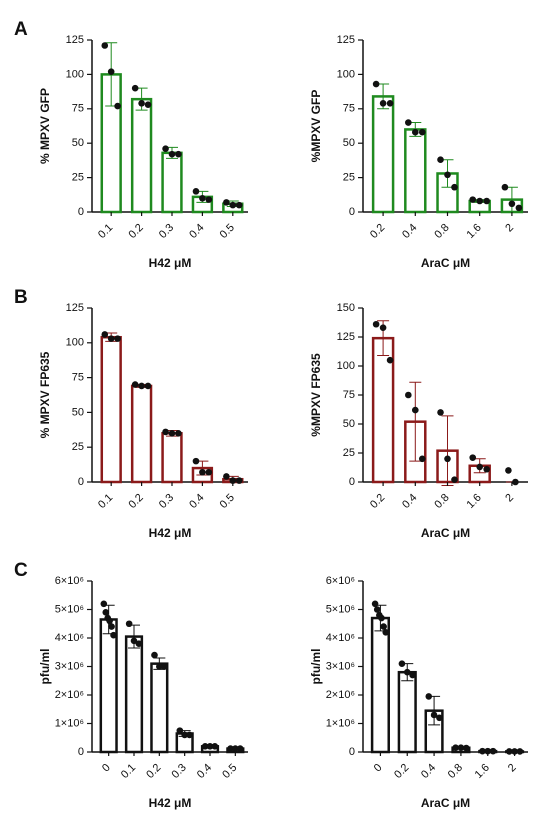 This screenshot has height=823, width=550. Describe the element at coordinates (340, 581) in the screenshot. I see `y-tick-label: 6×10⁶` at that location.